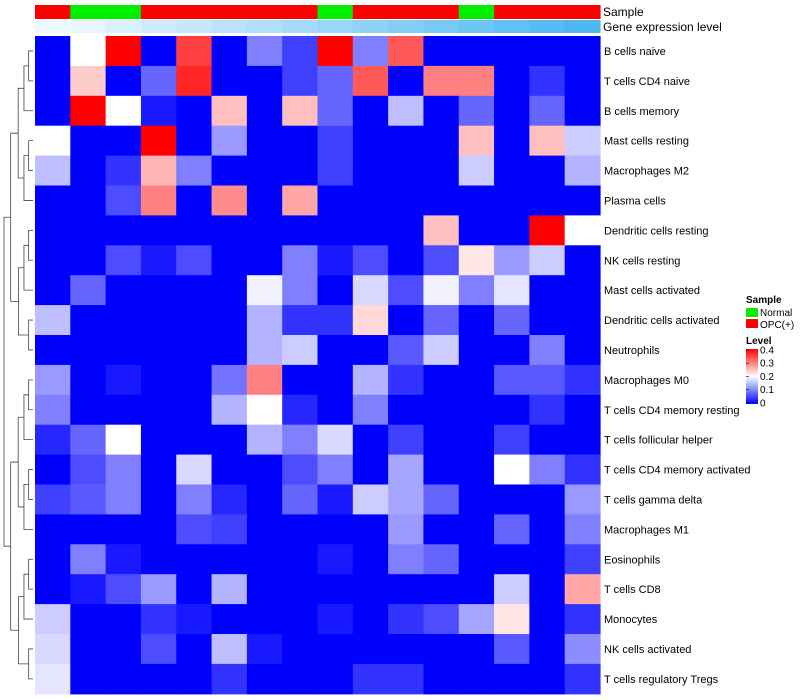 The height and width of the screenshot is (700, 800). What do you see at coordinates (88, 529) in the screenshot?
I see `heatmap-cell-r16-c1` at bounding box center [88, 529].